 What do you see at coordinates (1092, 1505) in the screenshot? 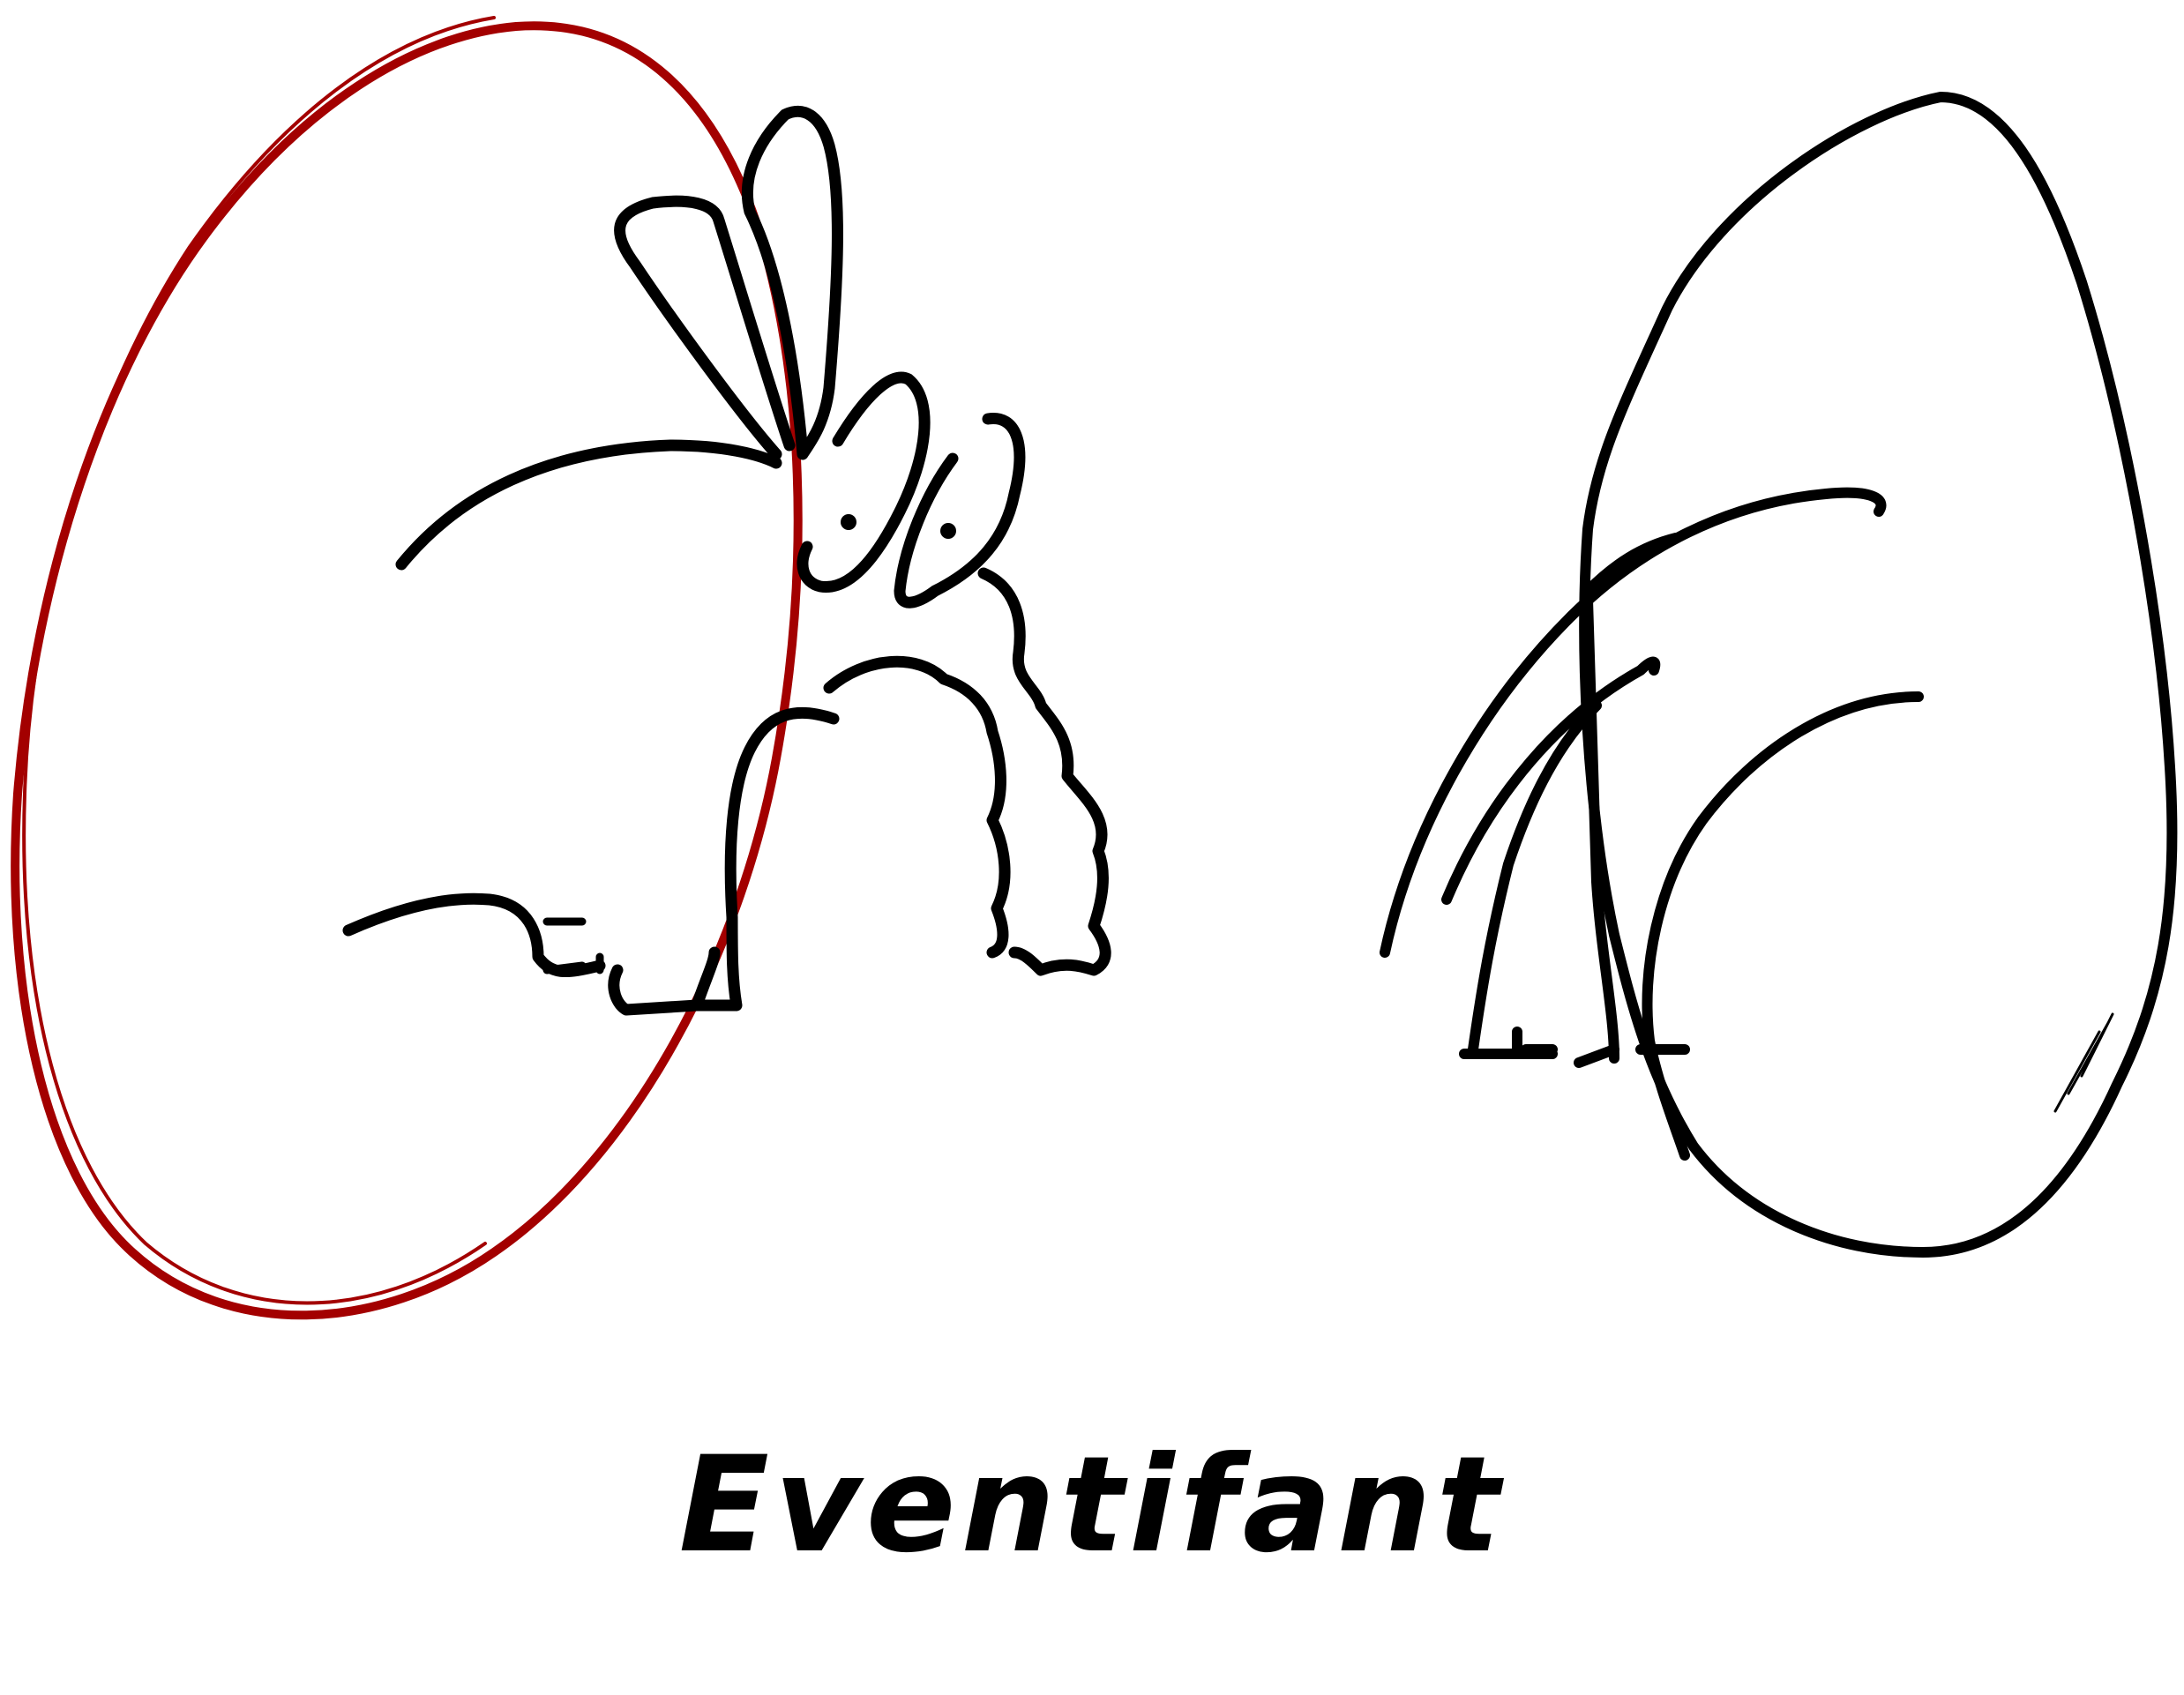
I see `caption-eventifant: Eventifant` at bounding box center [1092, 1505].